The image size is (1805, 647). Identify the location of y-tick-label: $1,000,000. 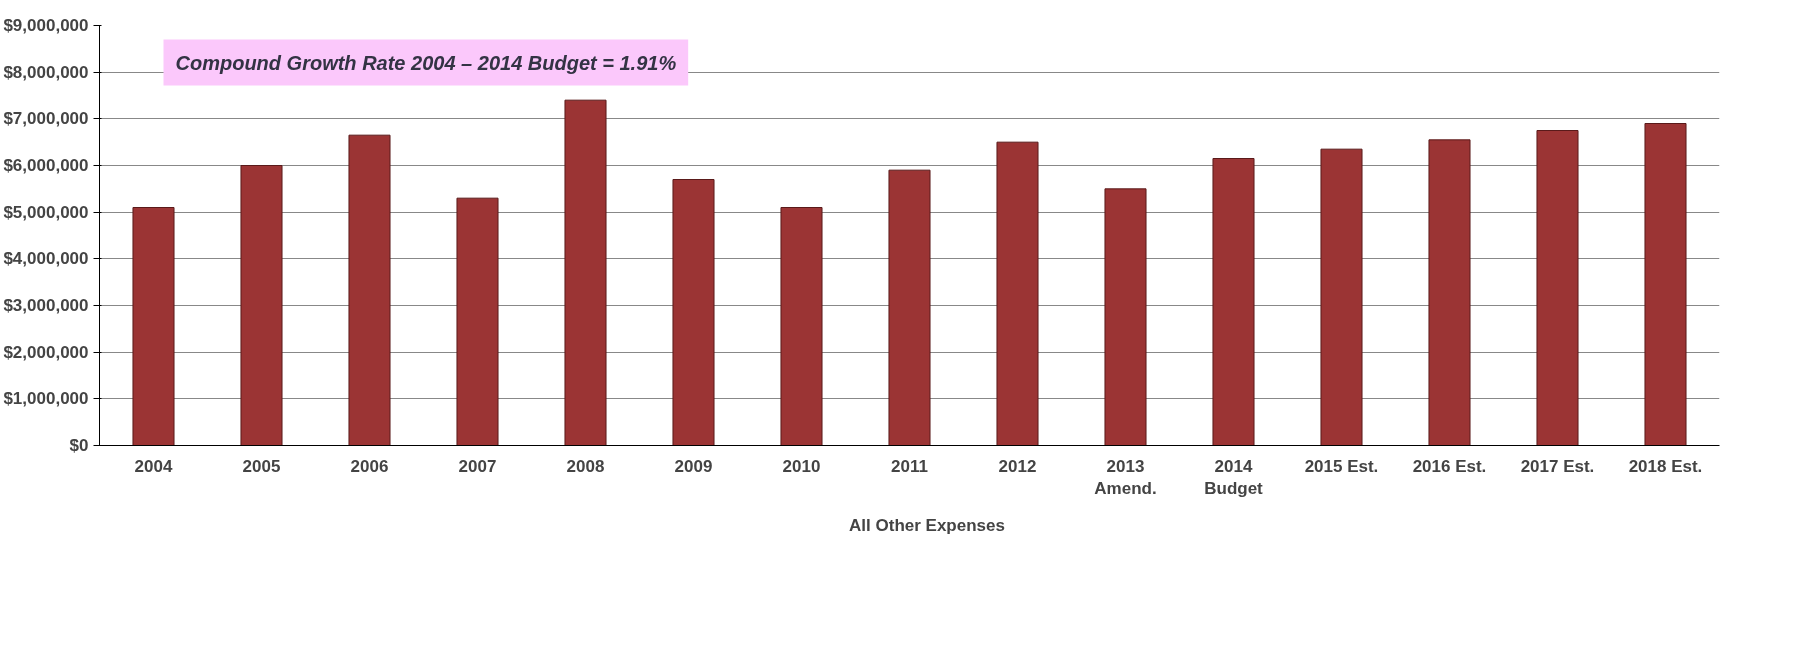
(46, 399).